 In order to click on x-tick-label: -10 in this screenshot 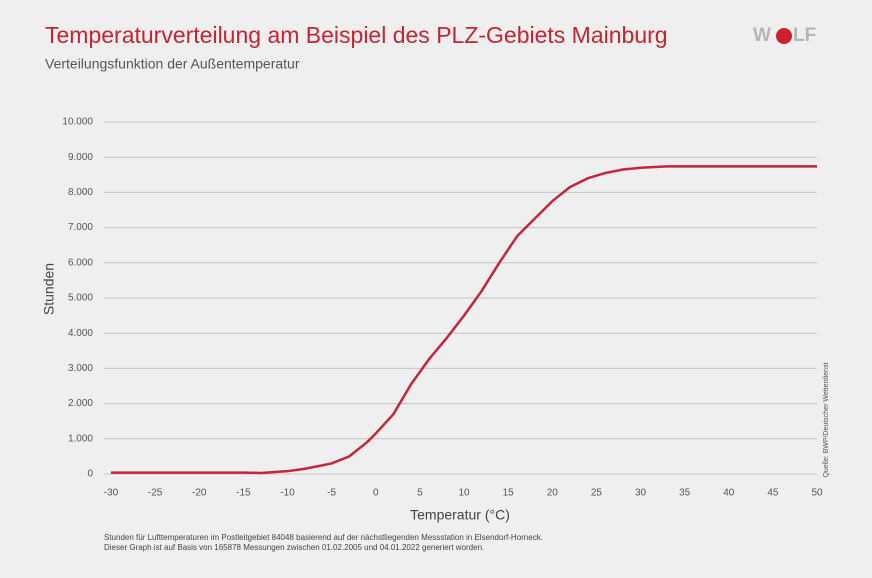, I will do `click(287, 493)`.